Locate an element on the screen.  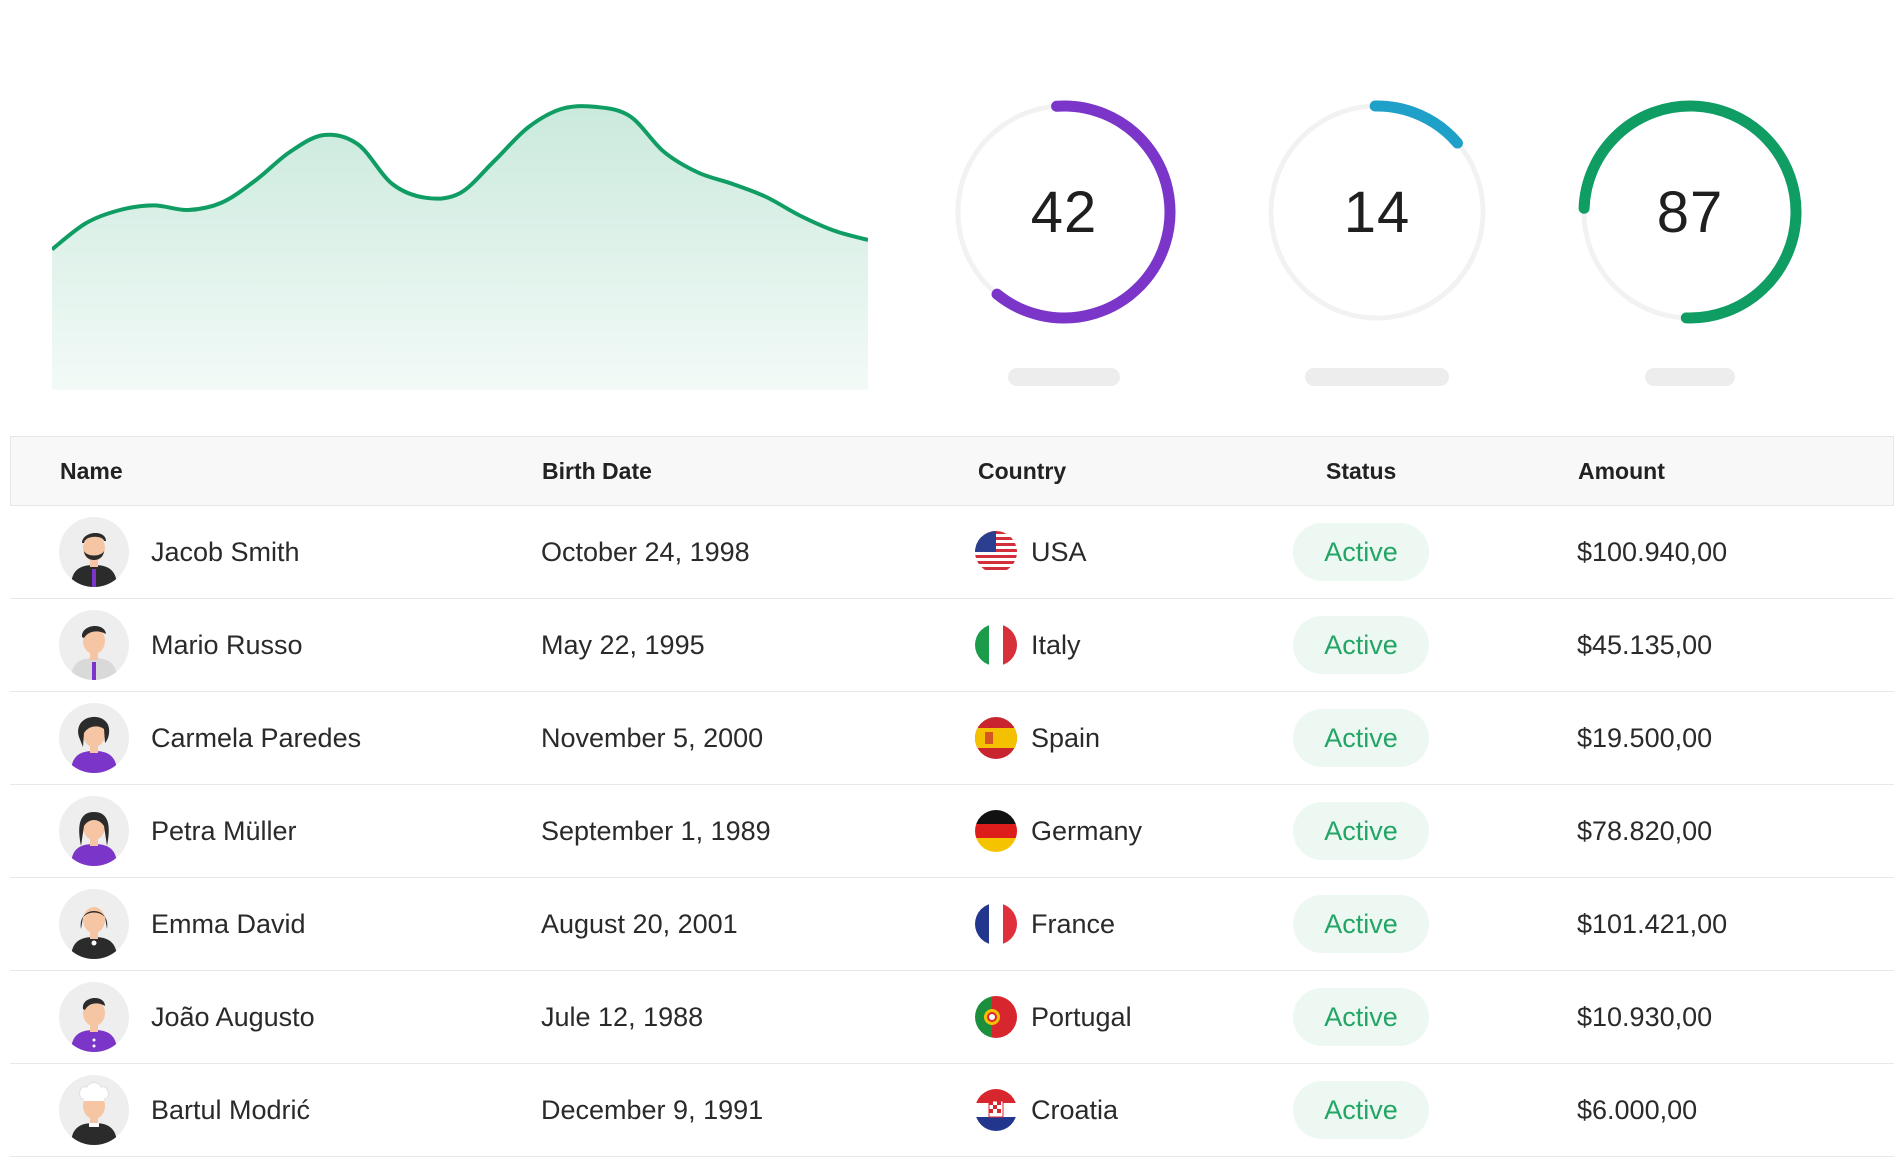
birth-date: August 20, 2001 is located at coordinates (639, 923).